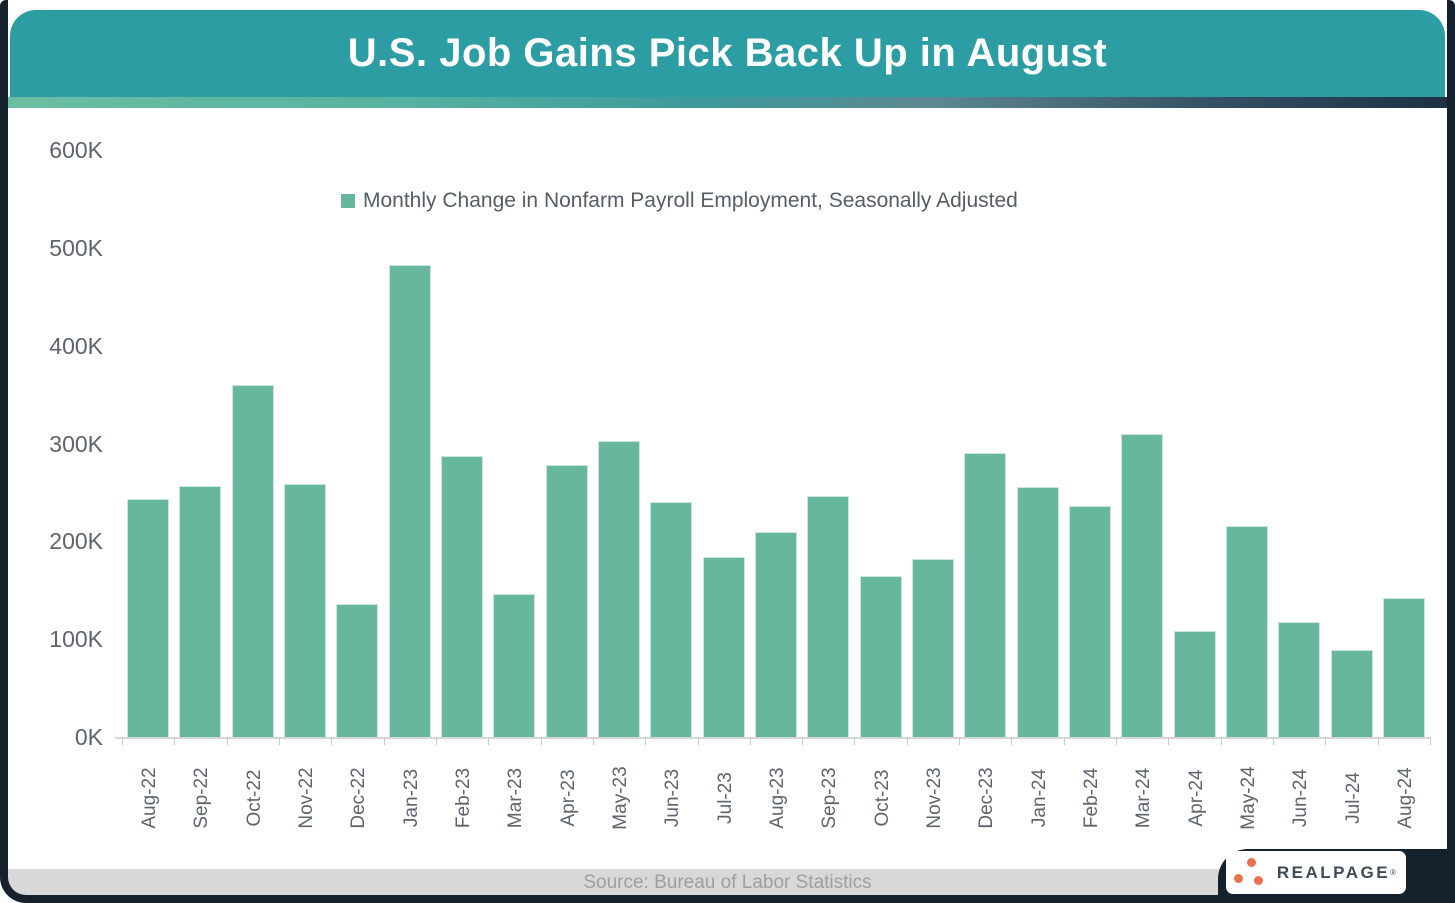 The image size is (1455, 903). Describe the element at coordinates (777, 798) in the screenshot. I see `x-tick-label: Aug-23` at that location.